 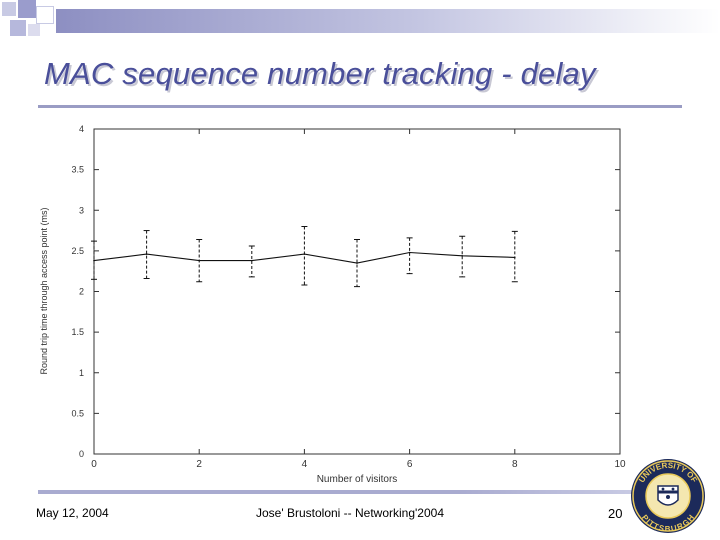 What do you see at coordinates (77, 291) in the screenshot?
I see `y-tick-labels: 0 0.5 1 1.5 2 2.5 3 3.5 4` at bounding box center [77, 291].